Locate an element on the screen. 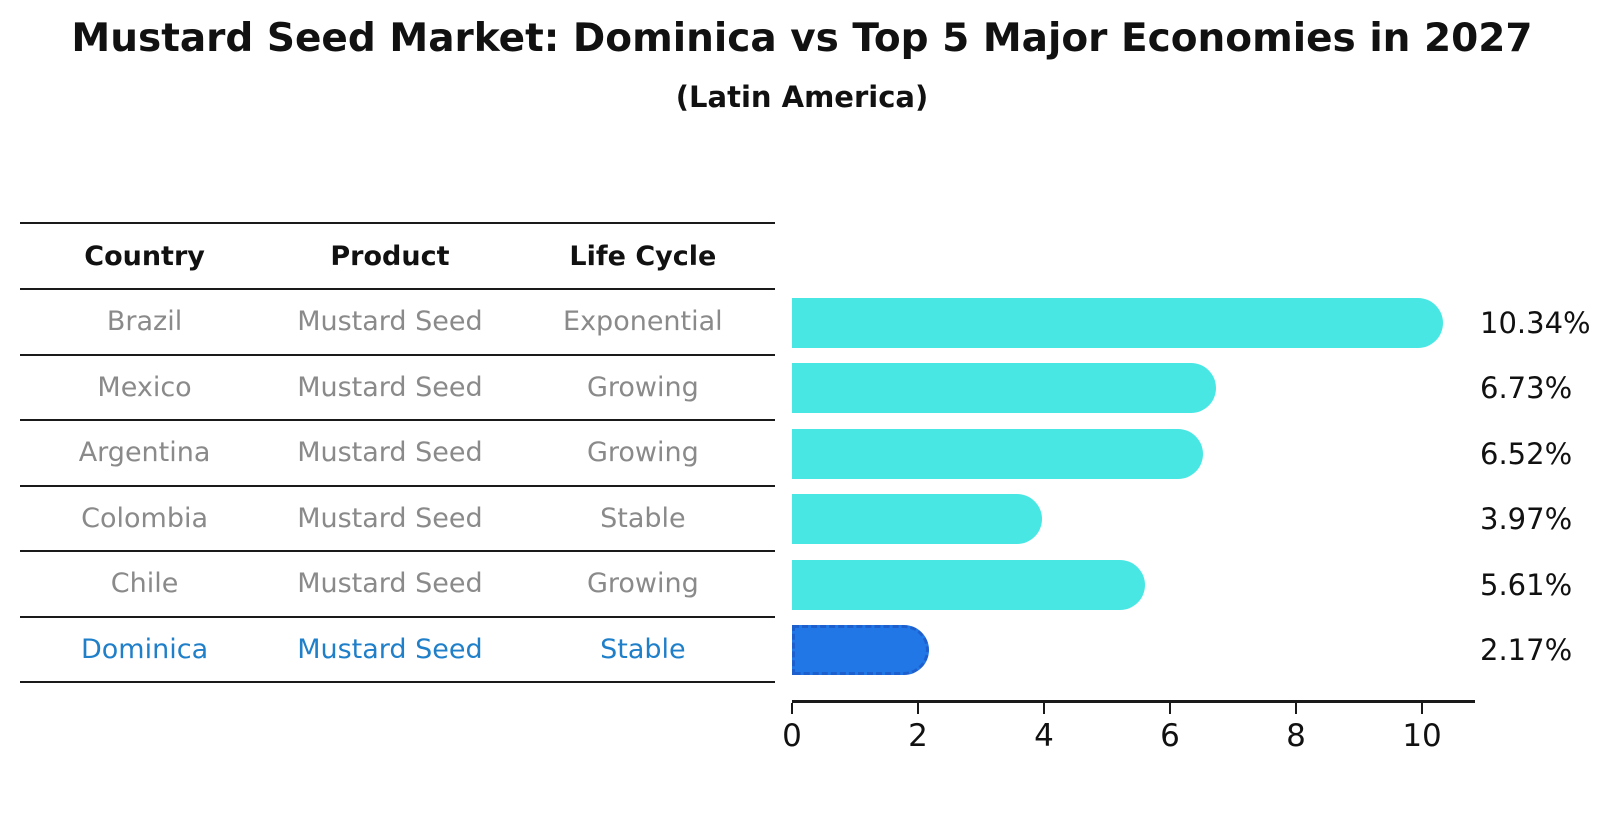  cell-life-cycle: Exponential is located at coordinates (643, 322).